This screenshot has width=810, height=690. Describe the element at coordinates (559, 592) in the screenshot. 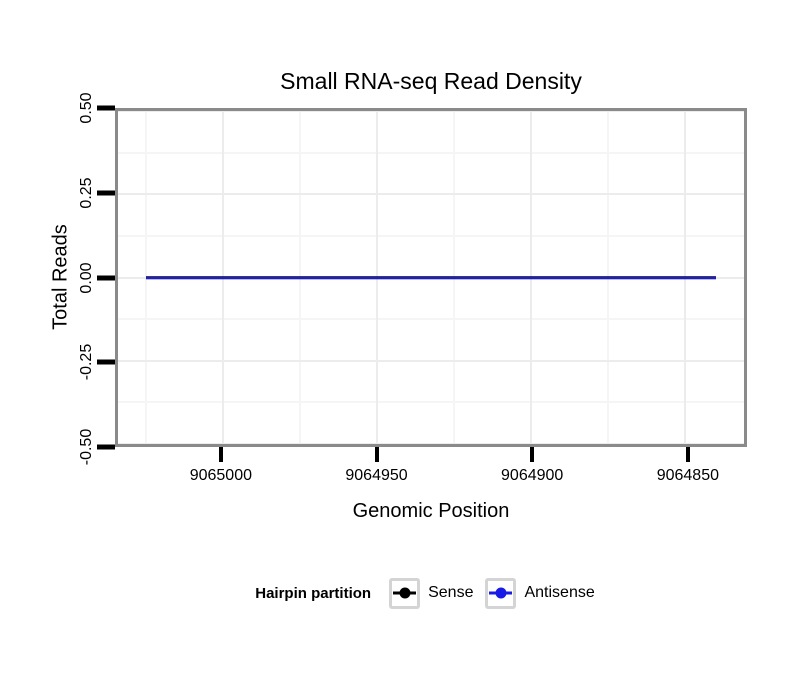

I see `legend-item-label: Antisense` at that location.